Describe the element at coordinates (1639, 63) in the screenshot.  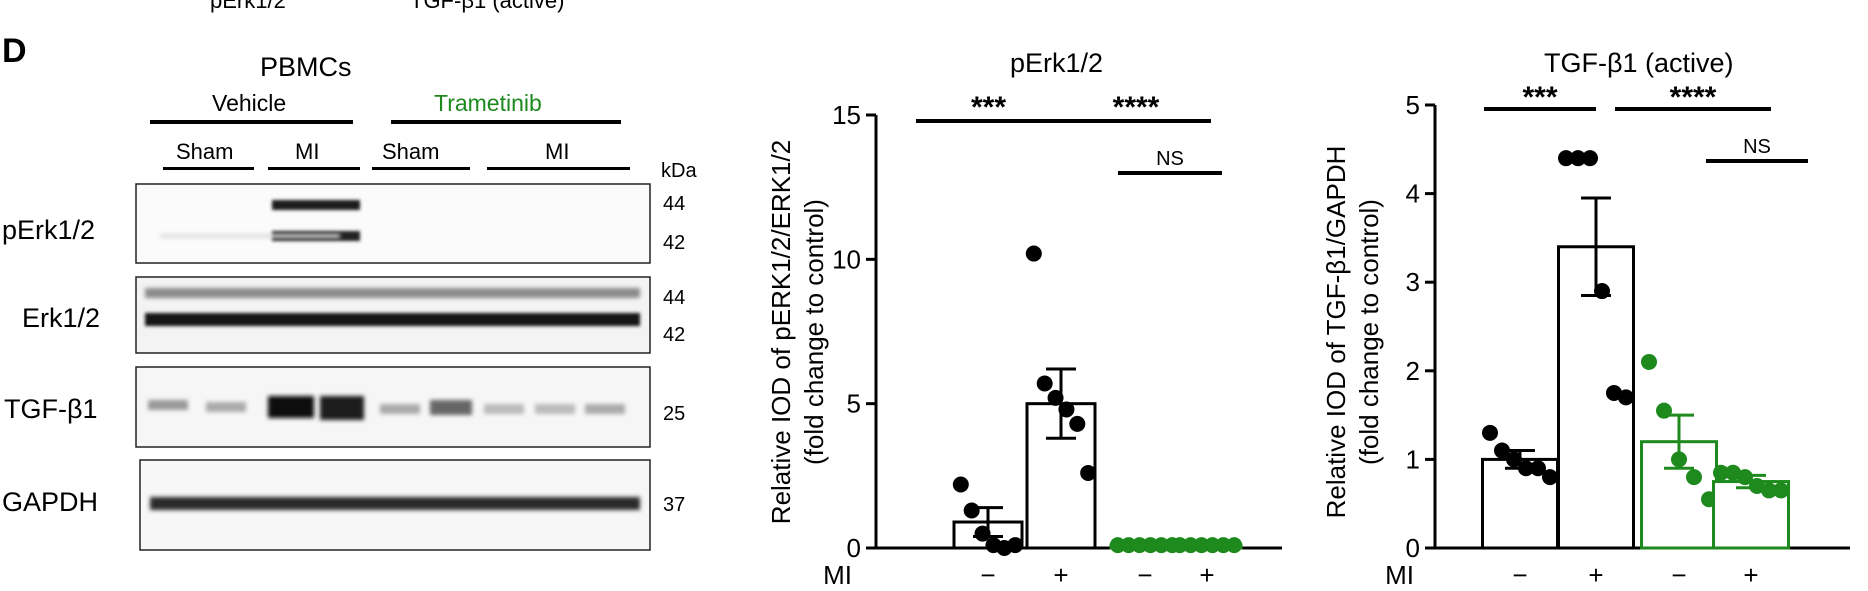
I see `chart2-title: TGF-β1 (active)` at that location.